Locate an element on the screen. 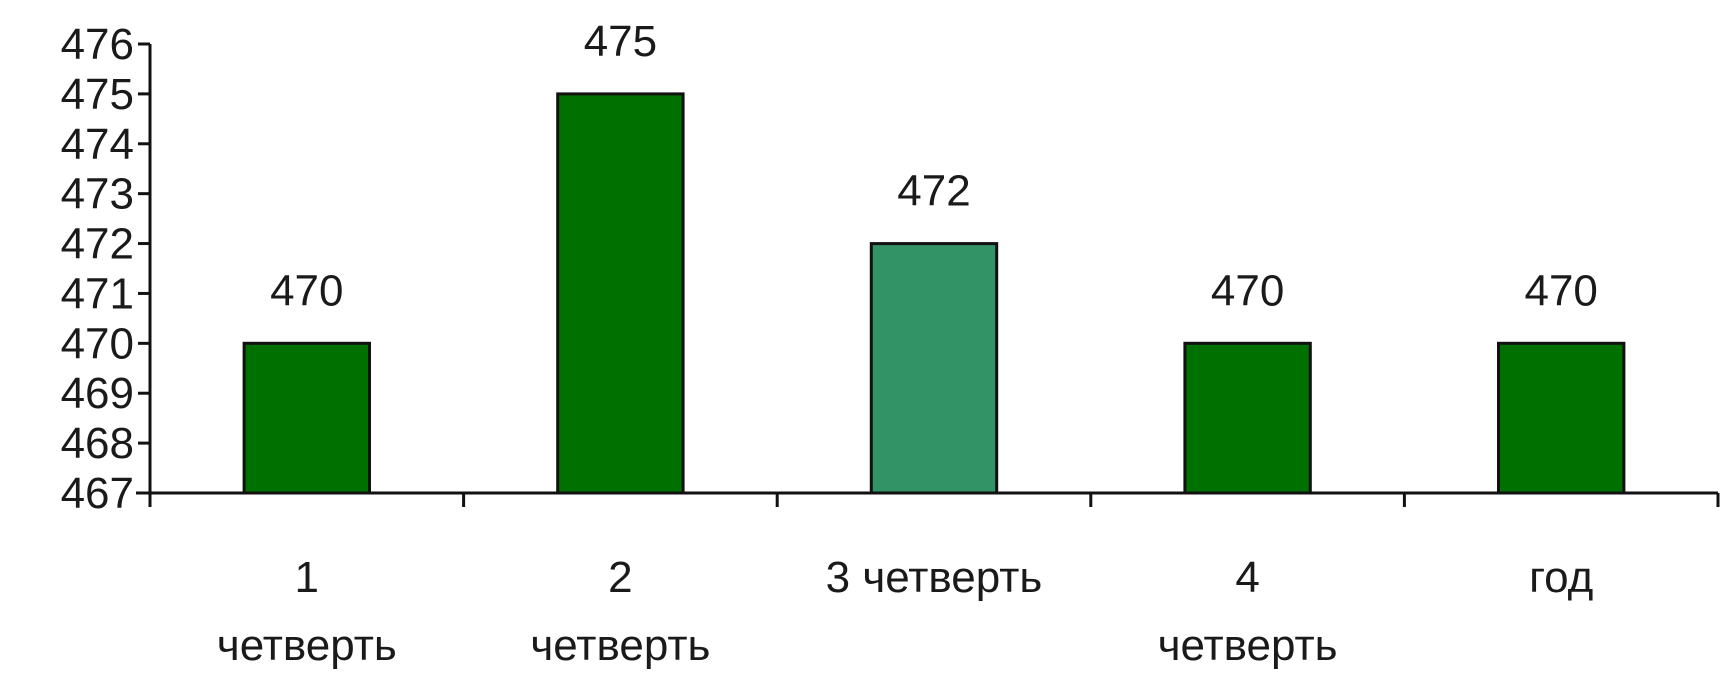  y-tick-label: 468 is located at coordinates (97, 443).